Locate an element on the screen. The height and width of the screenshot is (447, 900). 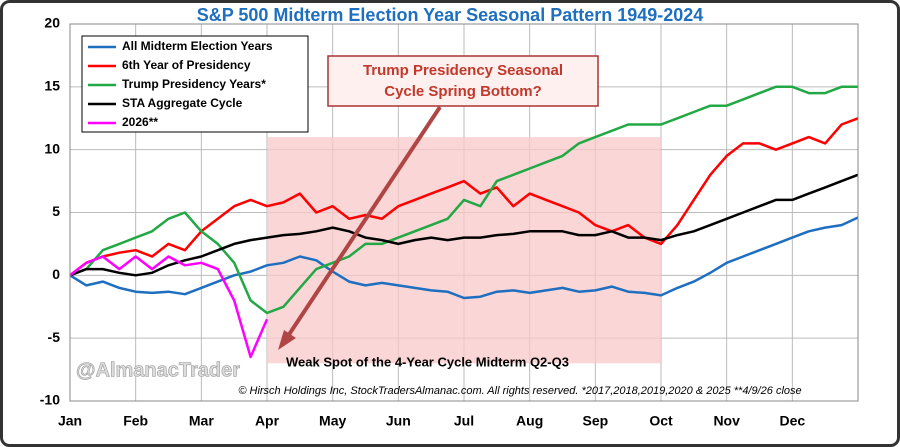
y-tick-label: 5 is located at coordinates (56, 211).